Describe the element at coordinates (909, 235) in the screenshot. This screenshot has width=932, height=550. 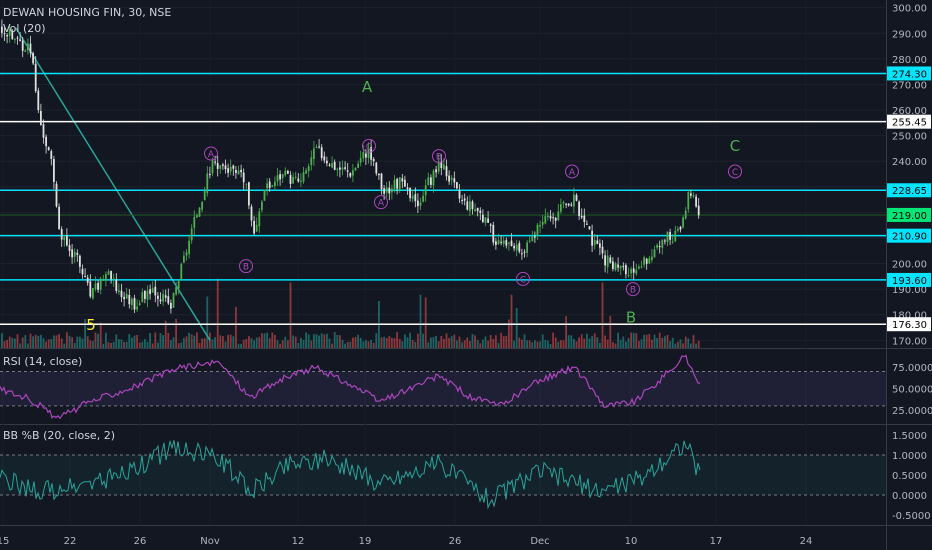
I see `level-tag-210.90` at that location.